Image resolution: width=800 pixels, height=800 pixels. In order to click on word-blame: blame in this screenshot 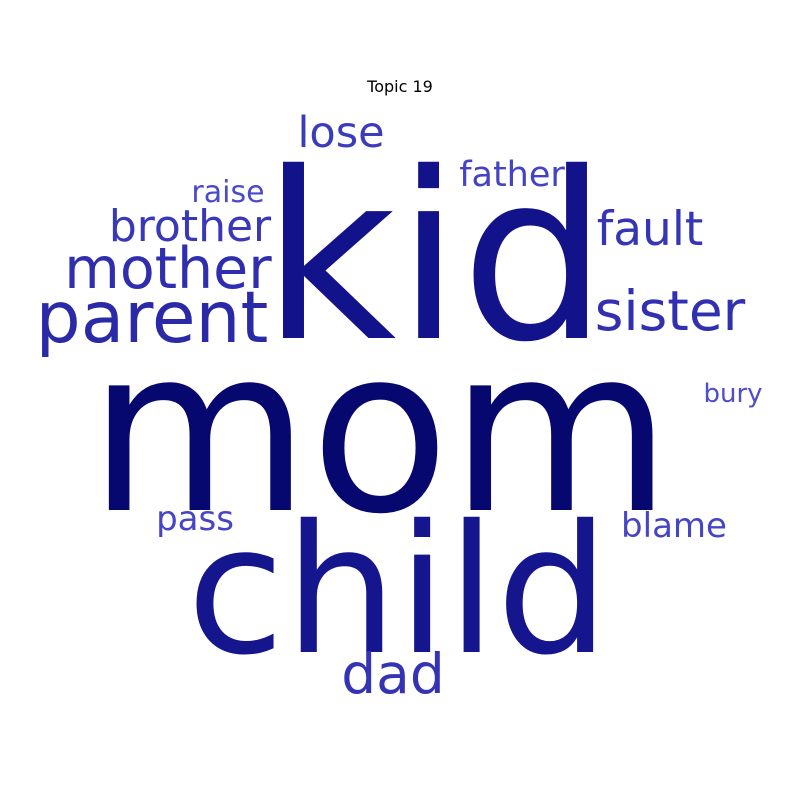, I will do `click(674, 526)`.